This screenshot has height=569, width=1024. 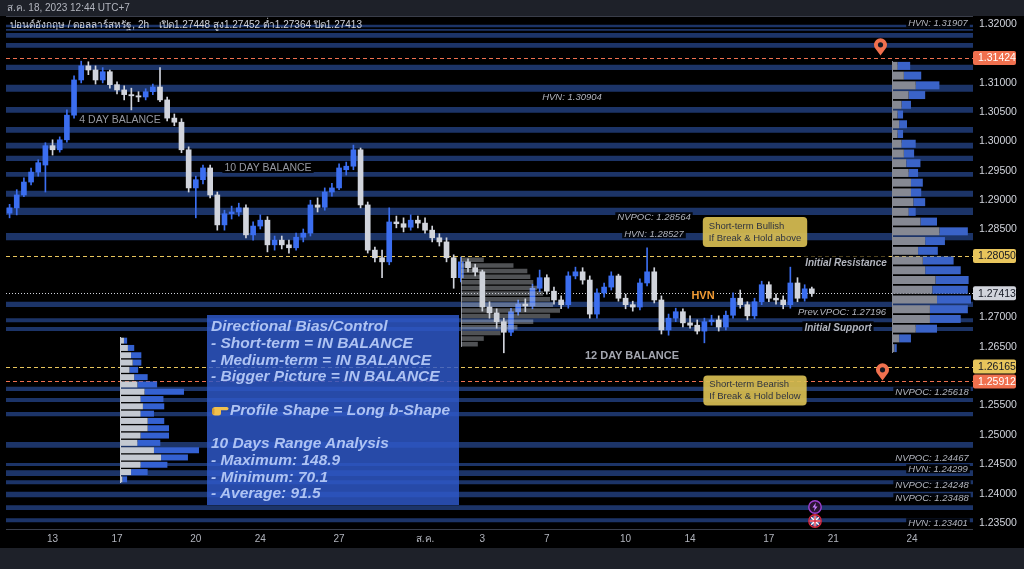 What do you see at coordinates (938, 468) in the screenshot?
I see `annotation: HVN: 1.24299` at bounding box center [938, 468].